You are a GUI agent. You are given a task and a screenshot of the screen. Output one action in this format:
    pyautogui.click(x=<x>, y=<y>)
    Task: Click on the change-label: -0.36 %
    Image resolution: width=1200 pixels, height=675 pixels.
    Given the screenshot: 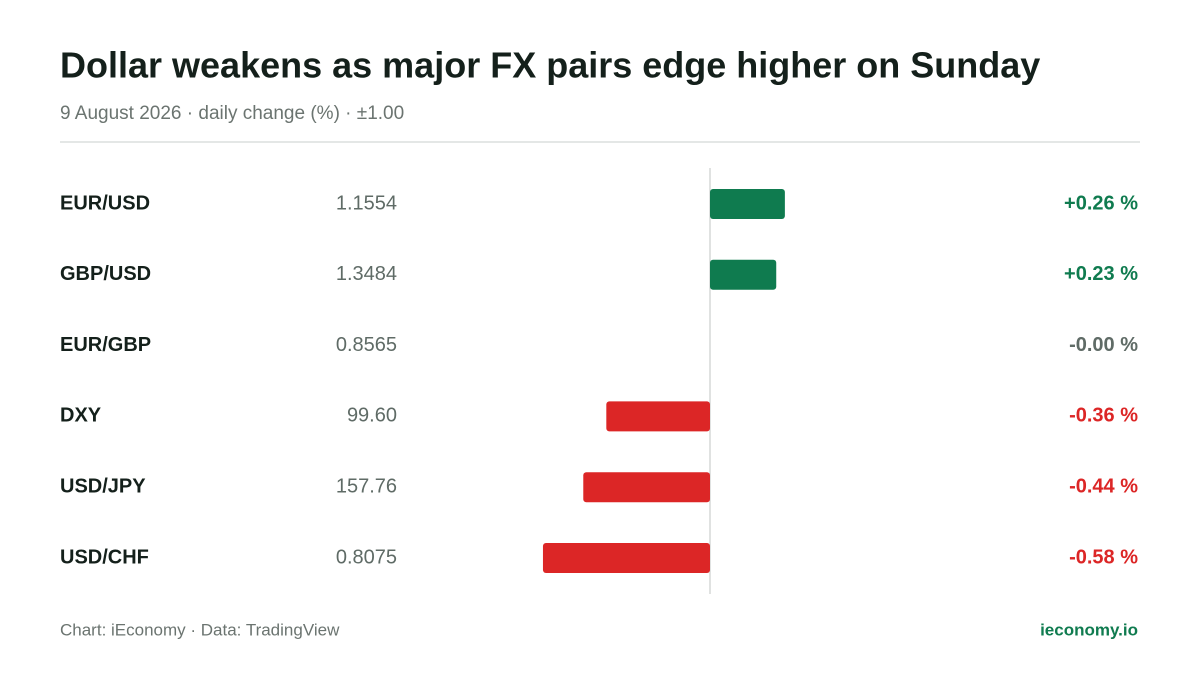 What is the action you would take?
    pyautogui.click(x=1103, y=416)
    